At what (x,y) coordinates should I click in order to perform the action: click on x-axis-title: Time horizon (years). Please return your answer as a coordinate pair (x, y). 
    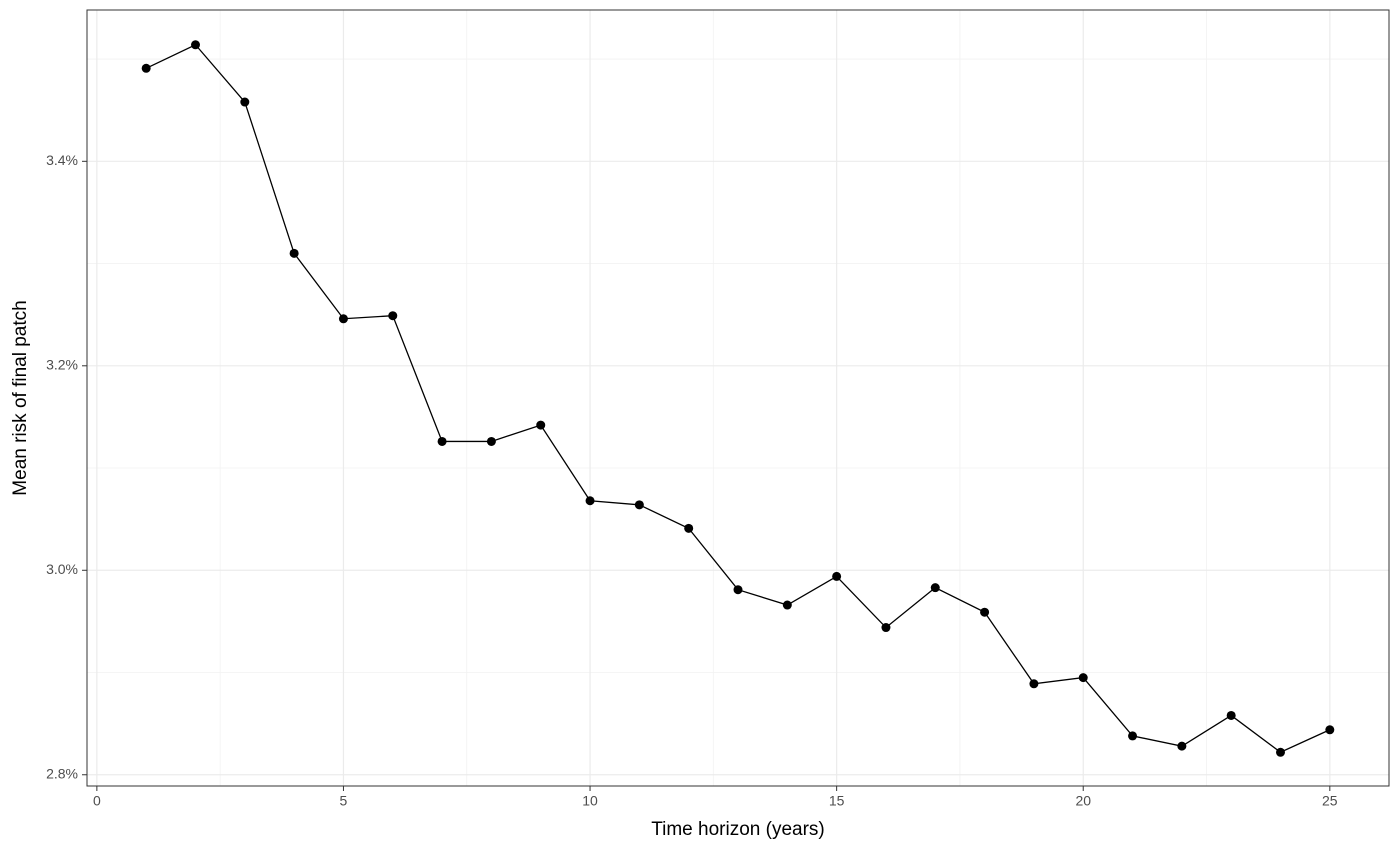
    Looking at the image, I should click on (738, 829).